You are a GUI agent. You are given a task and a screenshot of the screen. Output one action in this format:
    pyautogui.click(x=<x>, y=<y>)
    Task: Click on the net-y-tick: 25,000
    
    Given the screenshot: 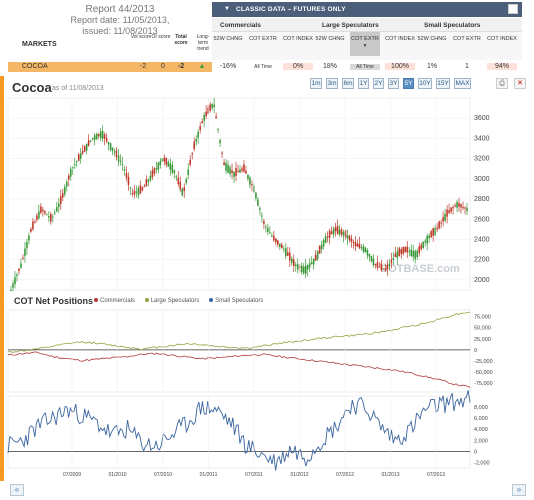 What is the action you would take?
    pyautogui.click(x=482, y=340)
    